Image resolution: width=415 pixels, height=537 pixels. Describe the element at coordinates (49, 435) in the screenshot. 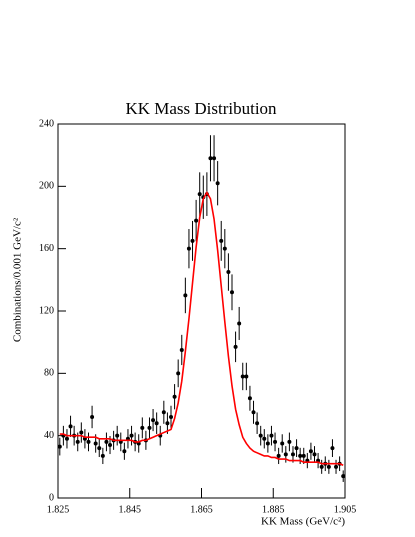

I see `y-tick-label: 40` at that location.